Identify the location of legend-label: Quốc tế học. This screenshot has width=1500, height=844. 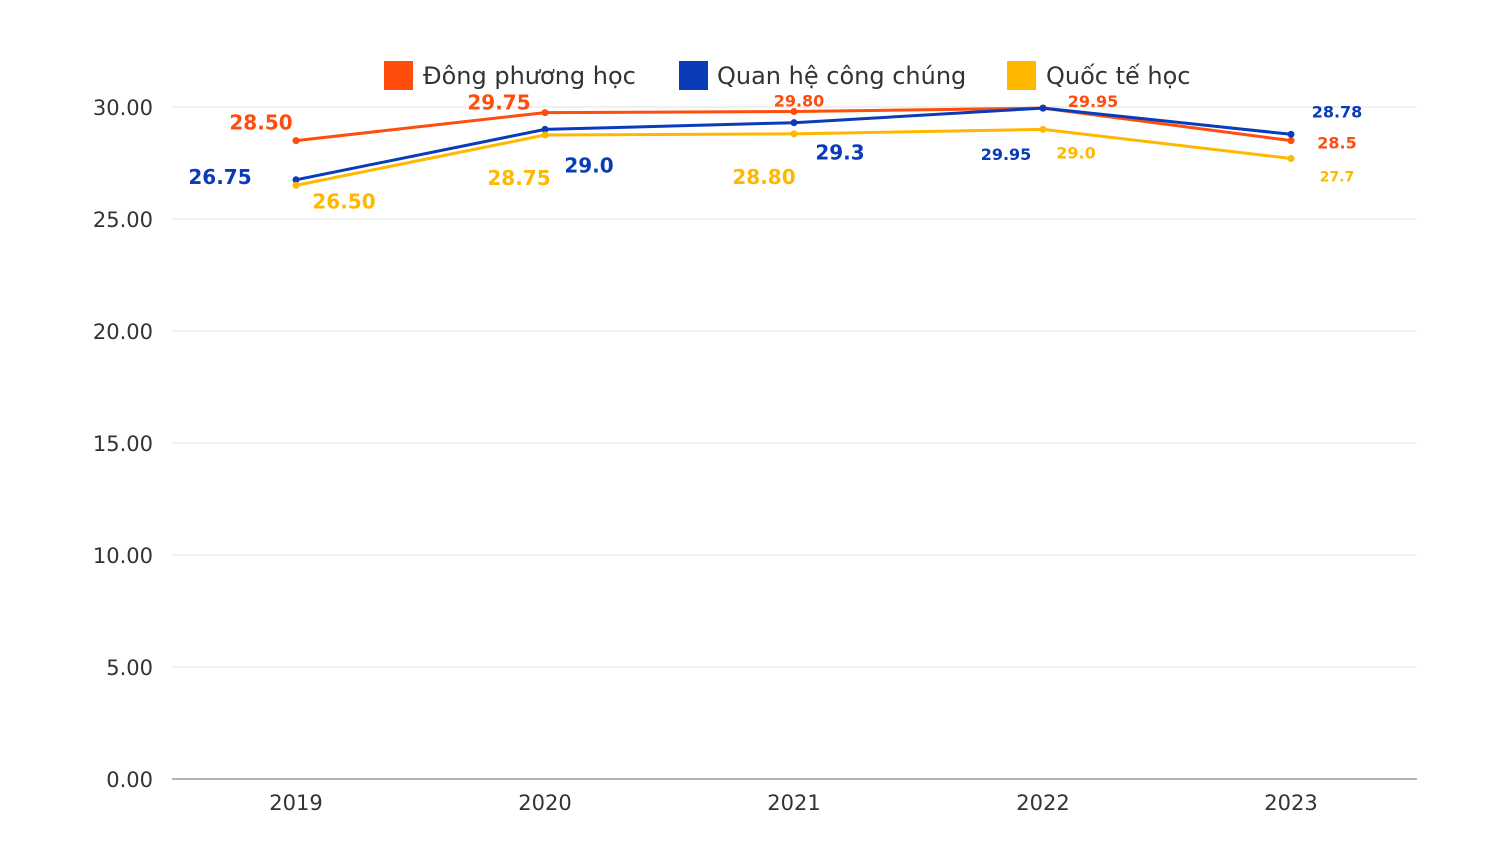
(1118, 76).